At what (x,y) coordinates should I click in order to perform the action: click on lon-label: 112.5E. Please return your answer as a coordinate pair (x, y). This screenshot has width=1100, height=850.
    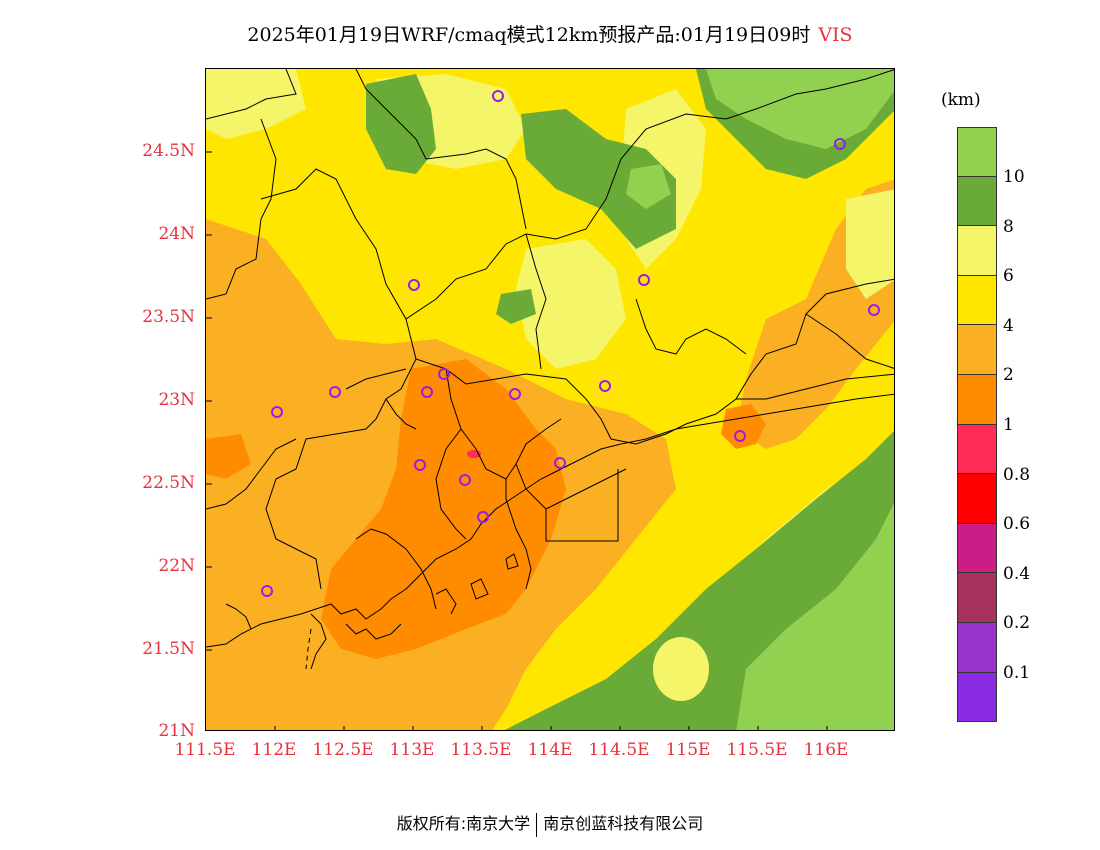
    Looking at the image, I should click on (343, 750).